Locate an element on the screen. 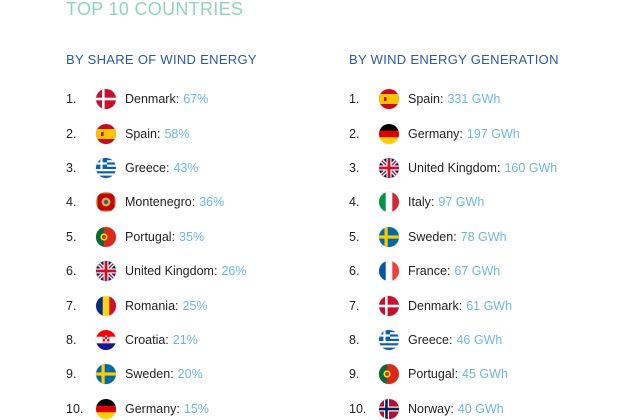 This screenshot has width=630, height=420. generation-row-5: 5. Sweden: 78 GWh is located at coordinates (489, 237).